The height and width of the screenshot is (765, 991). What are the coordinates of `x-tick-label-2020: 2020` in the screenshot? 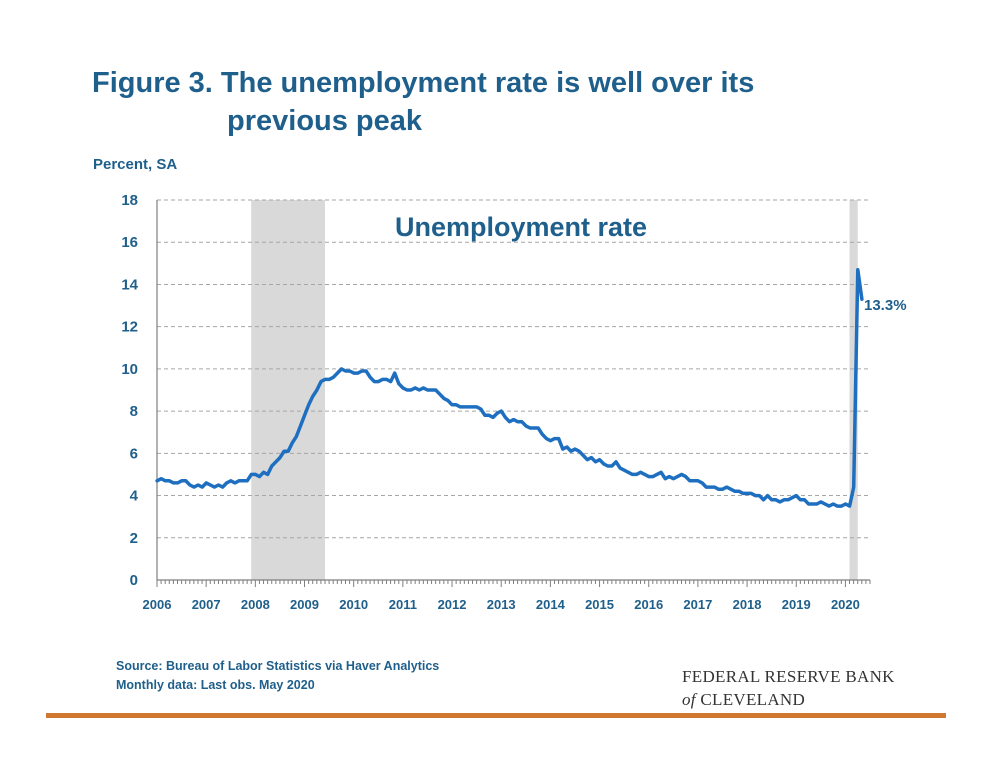 It's located at (845, 604).